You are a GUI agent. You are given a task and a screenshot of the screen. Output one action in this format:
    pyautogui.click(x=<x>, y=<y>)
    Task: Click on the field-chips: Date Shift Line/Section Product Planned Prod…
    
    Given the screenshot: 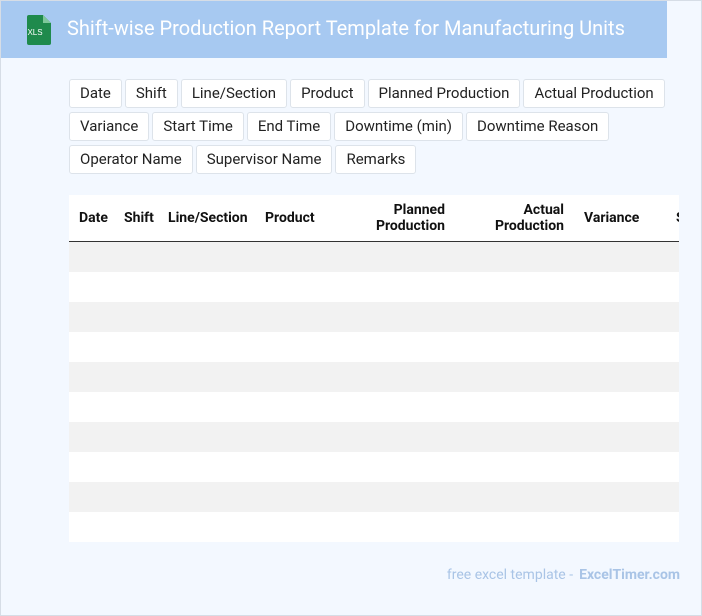 What is the action you would take?
    pyautogui.click(x=369, y=126)
    